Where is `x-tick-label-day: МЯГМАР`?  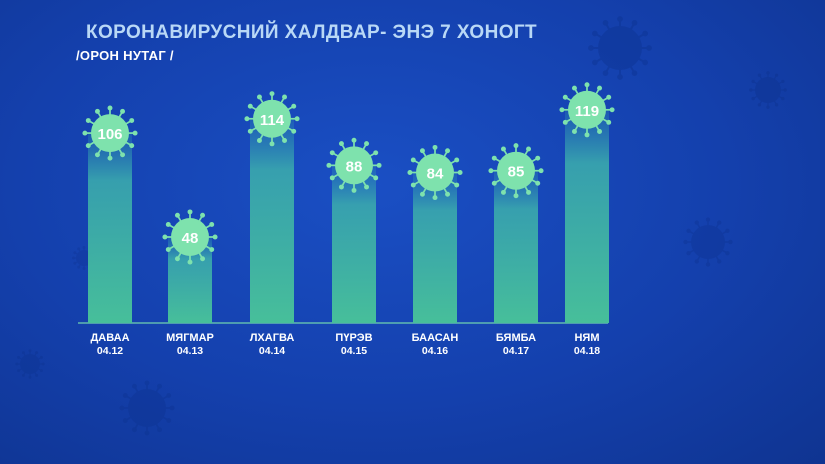 x-tick-label-day: МЯГМАР is located at coordinates (190, 338).